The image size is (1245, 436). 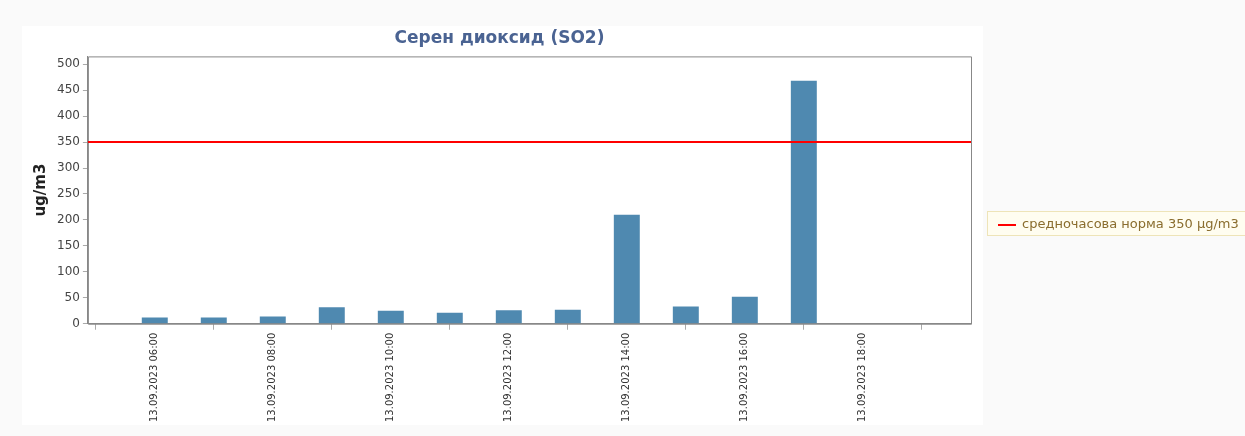 I want to click on x-tick-label: 13.09.2023 06:00, so click(x=154, y=377).